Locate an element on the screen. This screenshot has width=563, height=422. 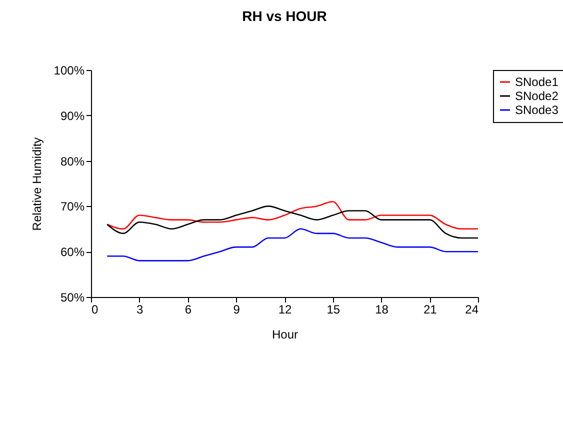
legend-label: SNode2 is located at coordinates (537, 96).